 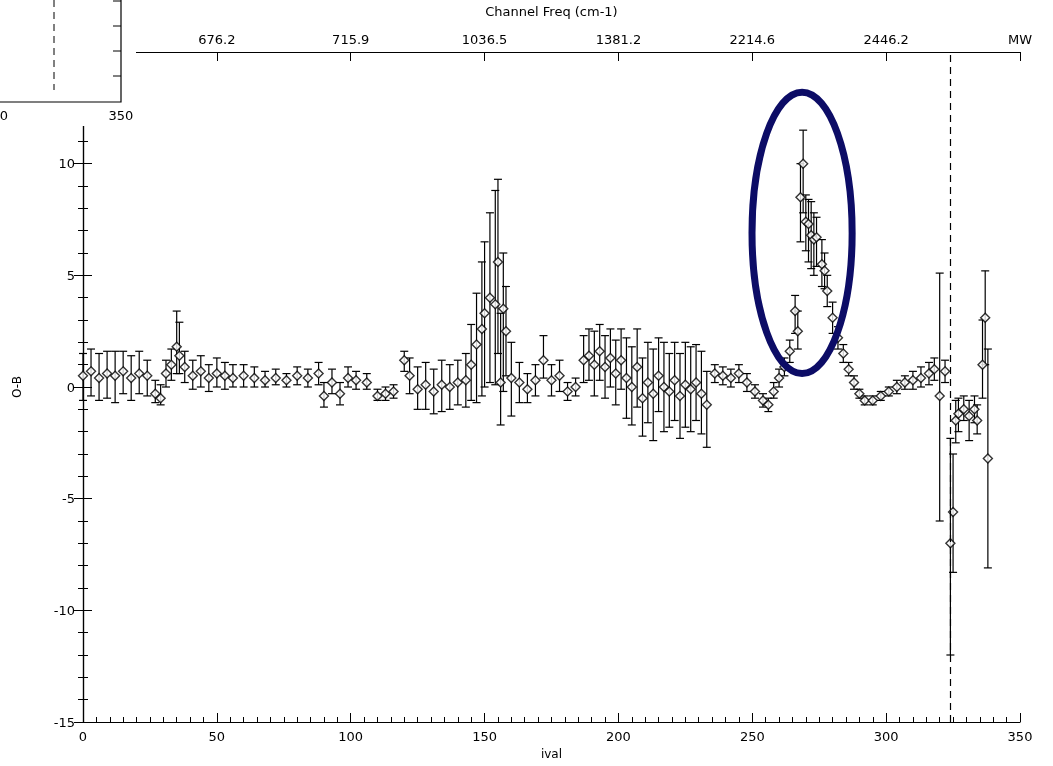 I want to click on x-tick-label: 200, so click(x=618, y=736).